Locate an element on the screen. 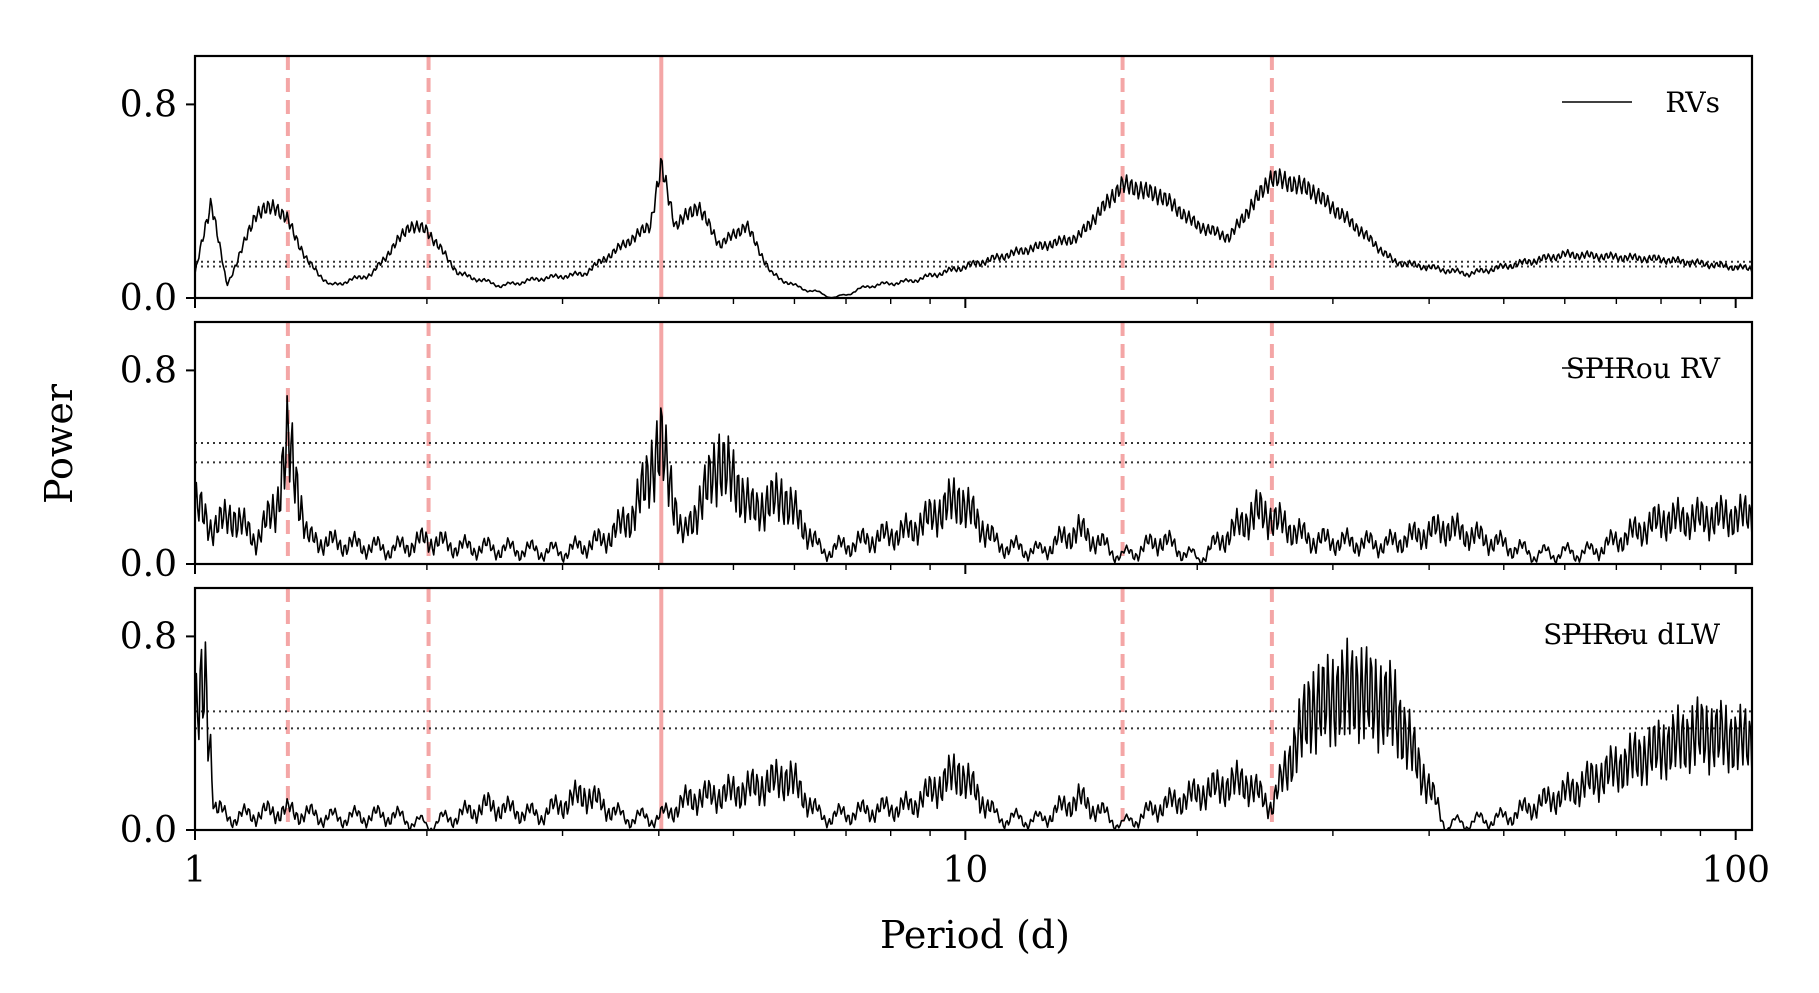 The height and width of the screenshot is (993, 1819). legend-label: SPIRou RV is located at coordinates (1643, 368).